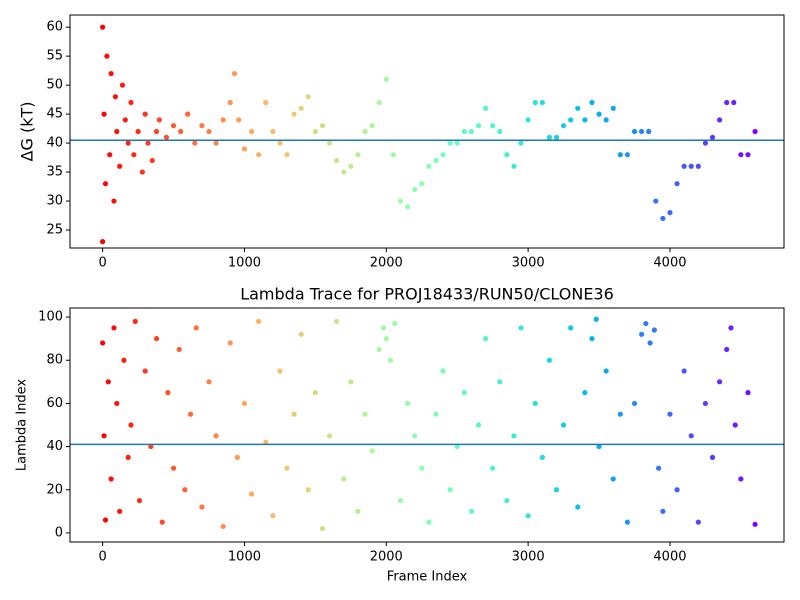  I want to click on y-tick-label: 0, so click(59, 532).